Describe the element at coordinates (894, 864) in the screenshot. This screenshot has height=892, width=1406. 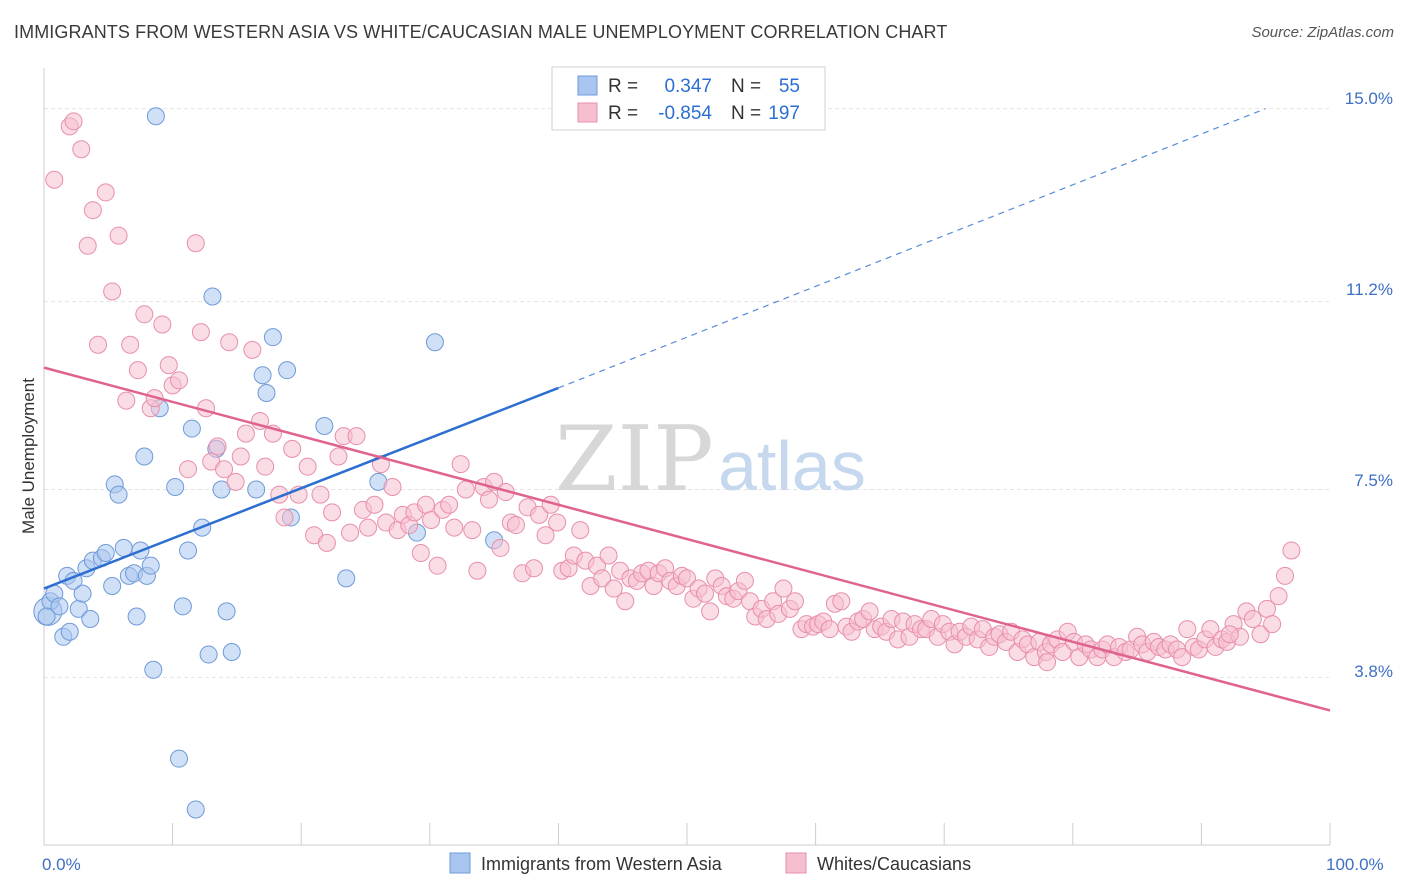
I see `bottom-legend-label: Whites/Caucasians` at that location.